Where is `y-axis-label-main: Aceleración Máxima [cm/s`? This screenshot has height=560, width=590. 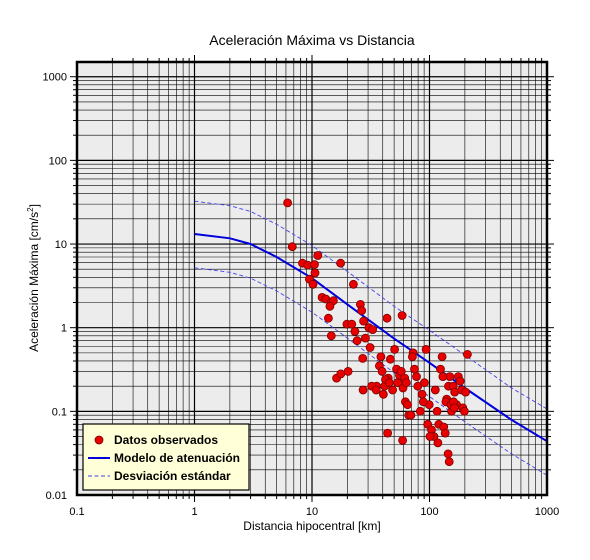 y-axis-label-main: Aceleración Máxima [cm/s is located at coordinates (34, 282).